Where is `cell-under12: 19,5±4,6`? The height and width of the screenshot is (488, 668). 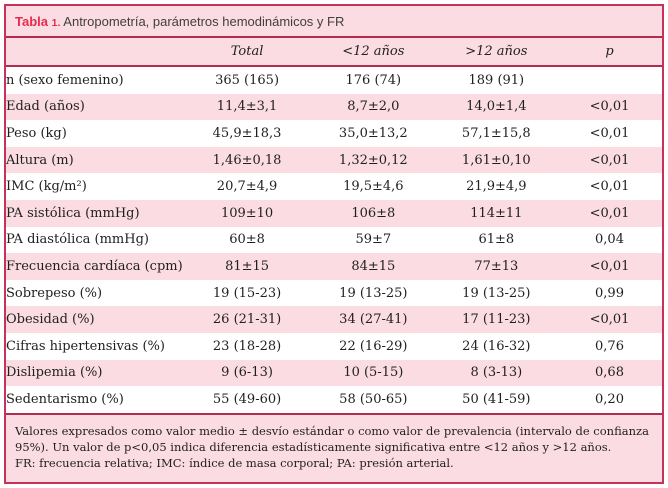
cell-under12: 19,5±4,6 is located at coordinates (373, 187).